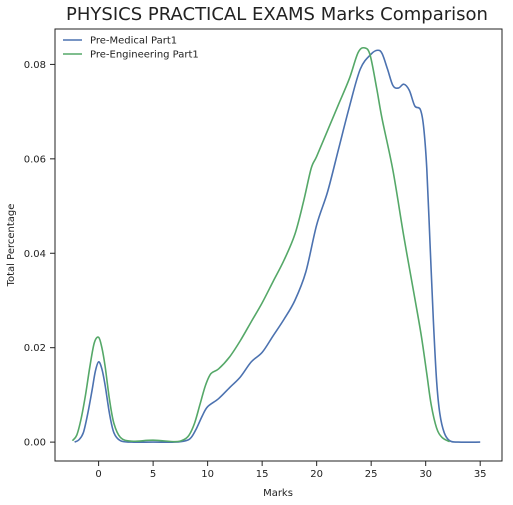  I want to click on chart-title: PHYSICS PRACTICAL EXAMS Marks Comparison, so click(277, 14).